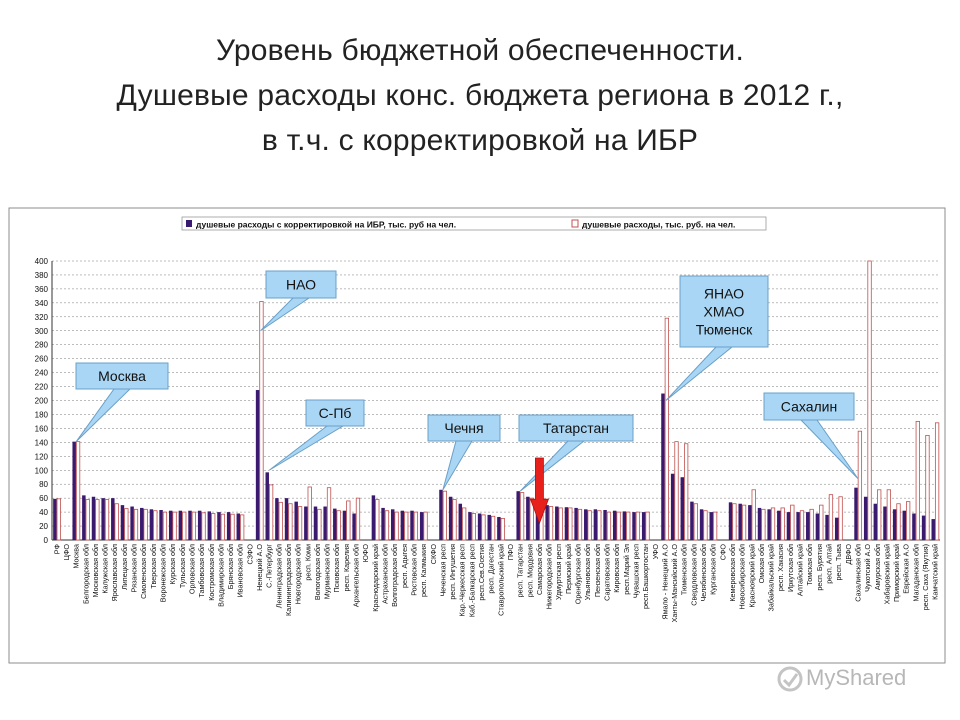  I want to click on callout-label: НАО, so click(301, 285).